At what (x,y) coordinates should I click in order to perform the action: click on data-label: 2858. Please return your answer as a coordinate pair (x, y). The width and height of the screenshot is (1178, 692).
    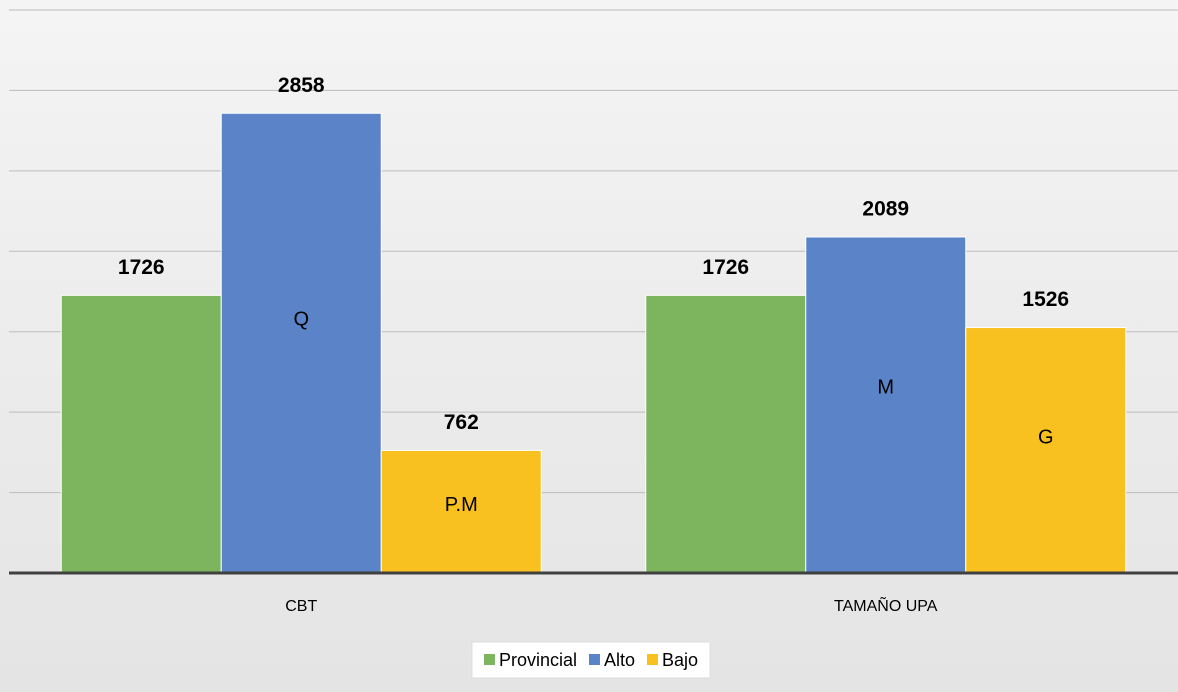
    Looking at the image, I should click on (301, 85).